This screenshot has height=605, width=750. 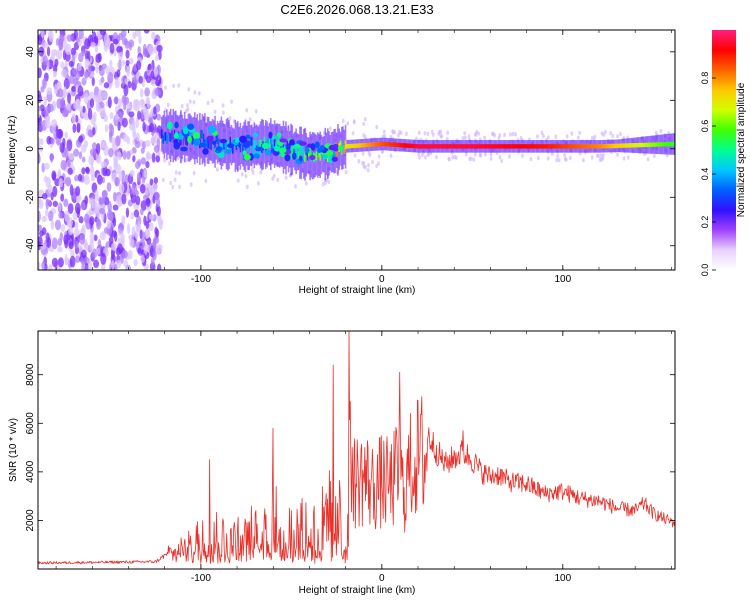 What do you see at coordinates (418, 144) in the screenshot?
I see `spectrogram-ridge` at bounding box center [418, 144].